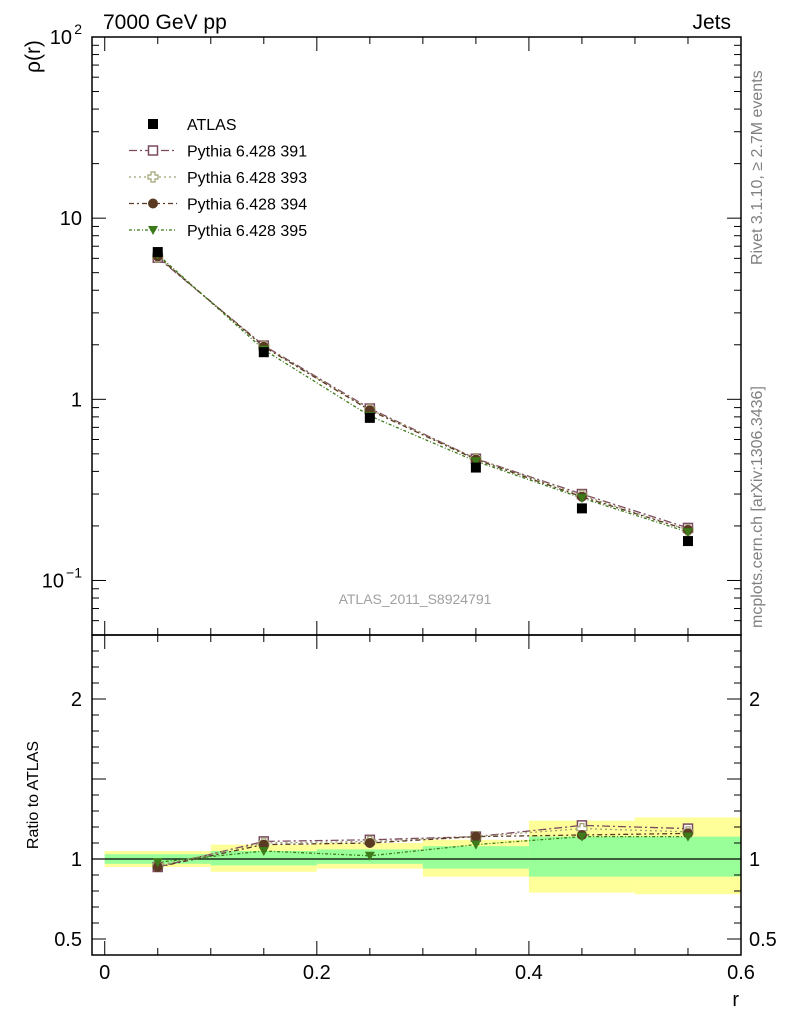 The image size is (786, 1024). I want to click on x-axis-label: r, so click(735, 1000).